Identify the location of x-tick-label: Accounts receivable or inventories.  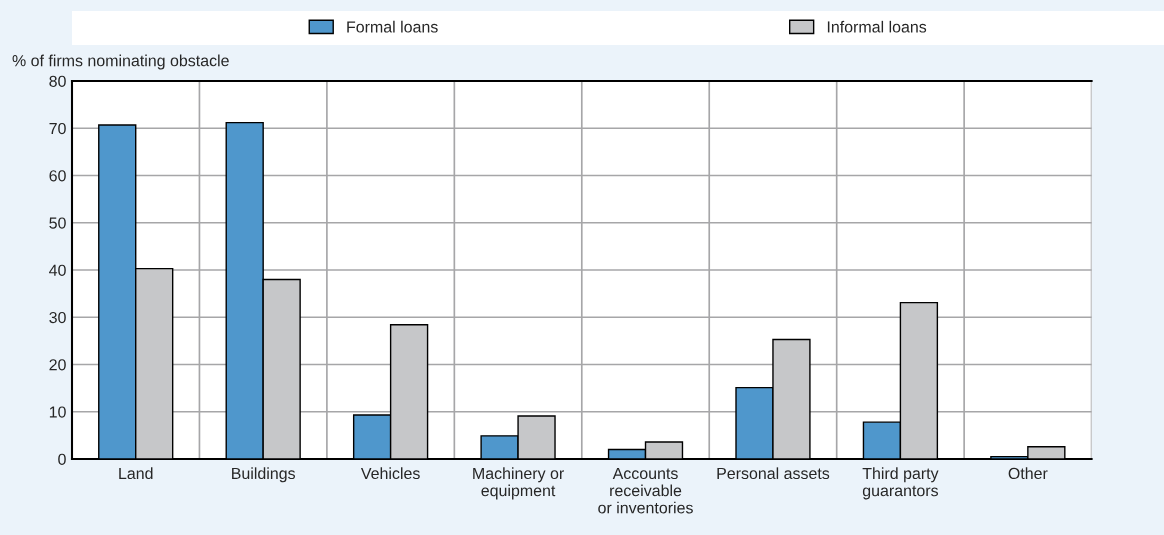
(645, 490).